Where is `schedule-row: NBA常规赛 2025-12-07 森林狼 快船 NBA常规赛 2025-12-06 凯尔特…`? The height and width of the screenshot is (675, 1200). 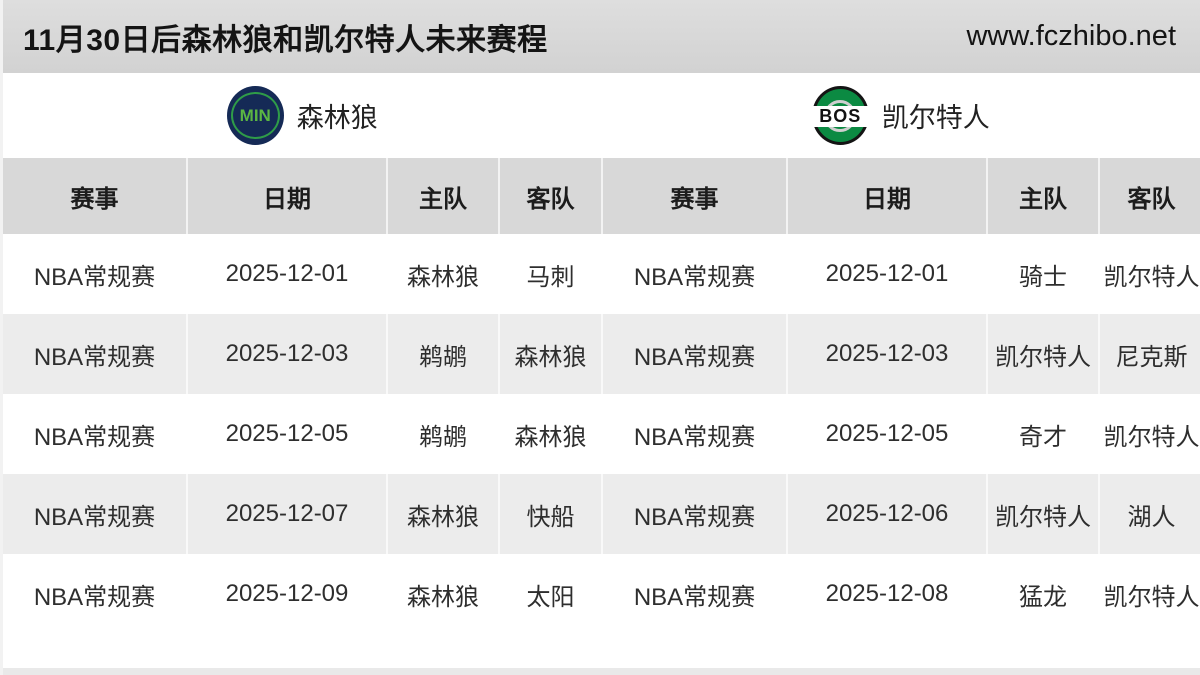
schedule-row: NBA常规赛 2025-12-07 森林狼 快船 NBA常规赛 2025-12-06 凯尔特… is located at coordinates (601, 514).